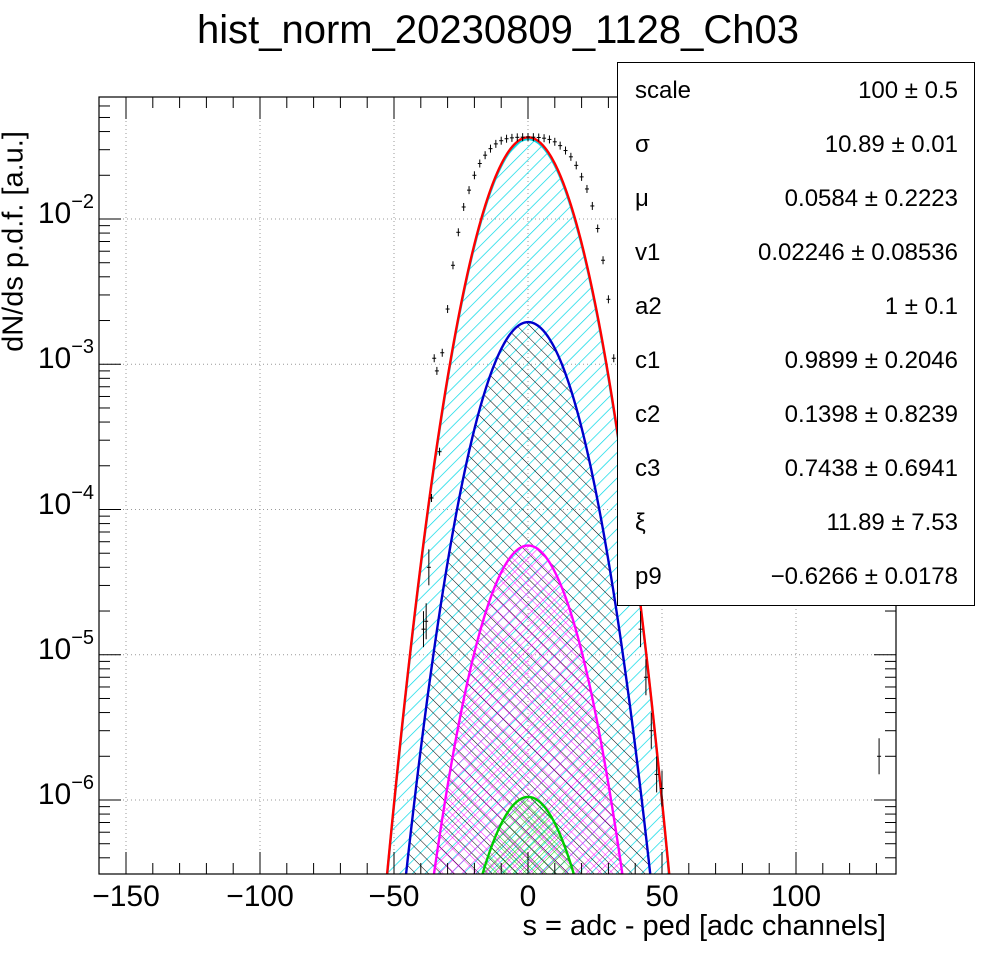 Image resolution: width=996 pixels, height=972 pixels. What do you see at coordinates (796, 90) in the screenshot?
I see `stat-row: scale 100 ± 0.5` at bounding box center [796, 90].